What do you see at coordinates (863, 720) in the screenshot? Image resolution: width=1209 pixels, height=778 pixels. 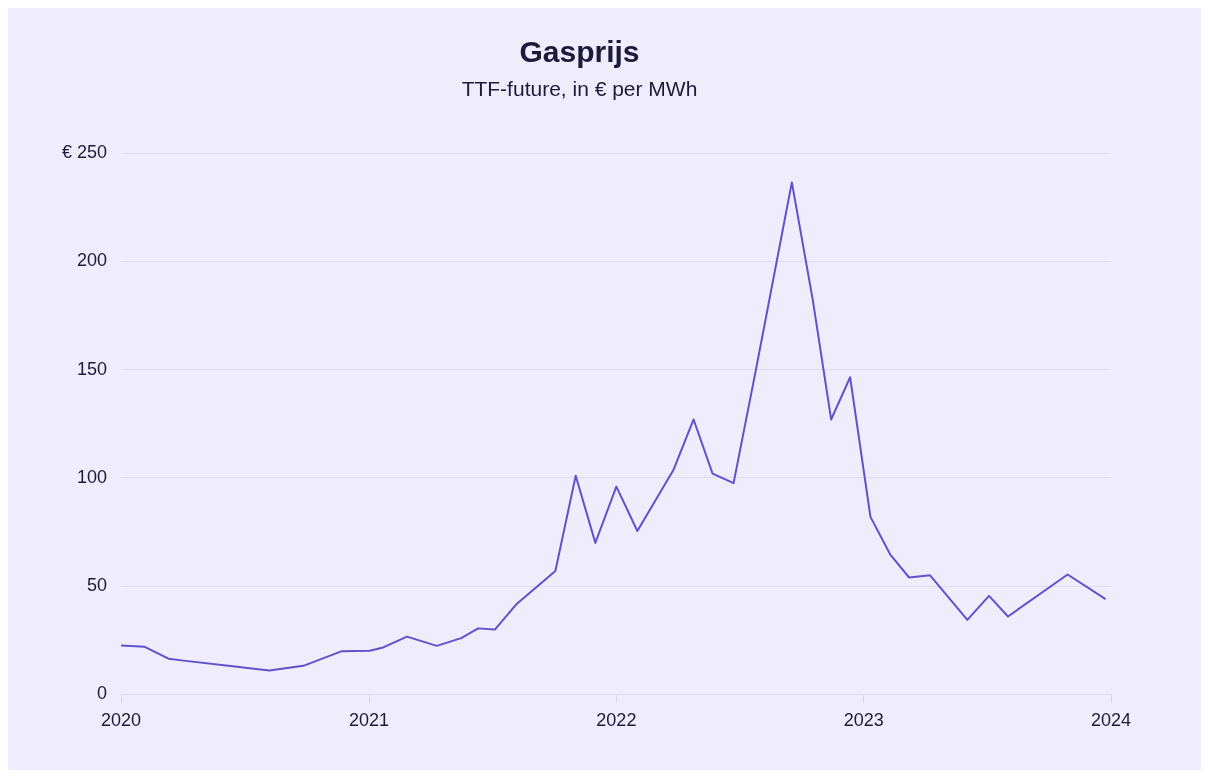 I see `x-tick-label: 2023` at bounding box center [863, 720].